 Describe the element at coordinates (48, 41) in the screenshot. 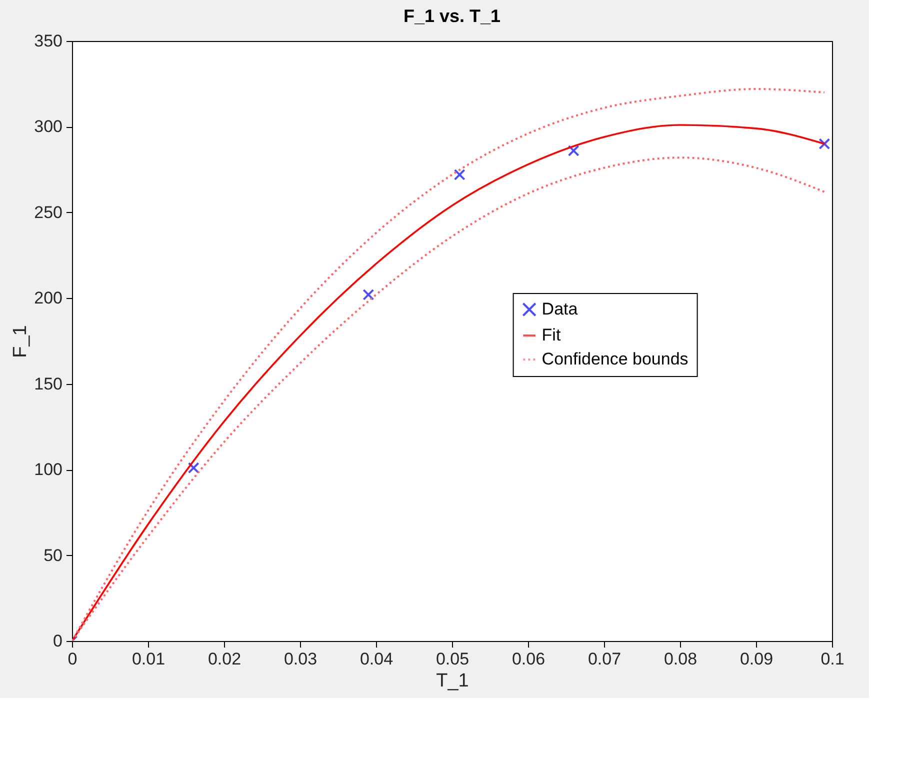

I see `y-tick-label: 350` at that location.